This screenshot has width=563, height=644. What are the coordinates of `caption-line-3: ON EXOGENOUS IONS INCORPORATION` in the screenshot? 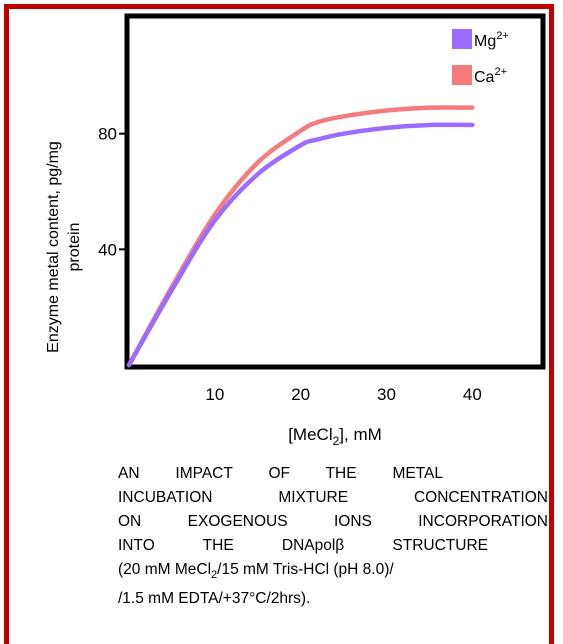 It's located at (333, 521).